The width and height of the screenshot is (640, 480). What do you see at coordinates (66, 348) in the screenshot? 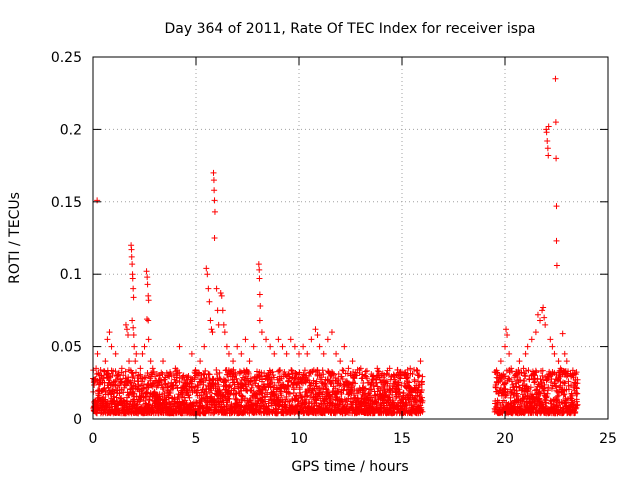
I see `y-tick-label: 0.05` at bounding box center [66, 348].